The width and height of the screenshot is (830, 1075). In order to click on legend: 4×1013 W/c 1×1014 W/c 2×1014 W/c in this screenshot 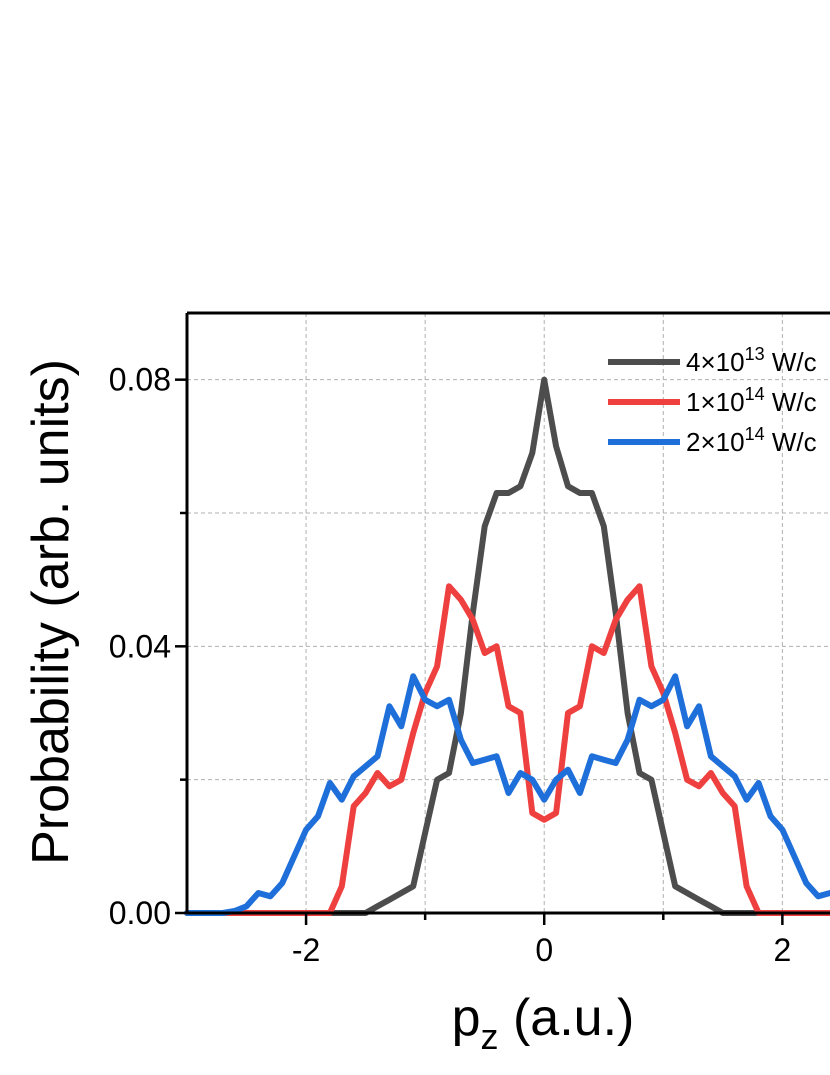, I will do `click(712, 400)`.